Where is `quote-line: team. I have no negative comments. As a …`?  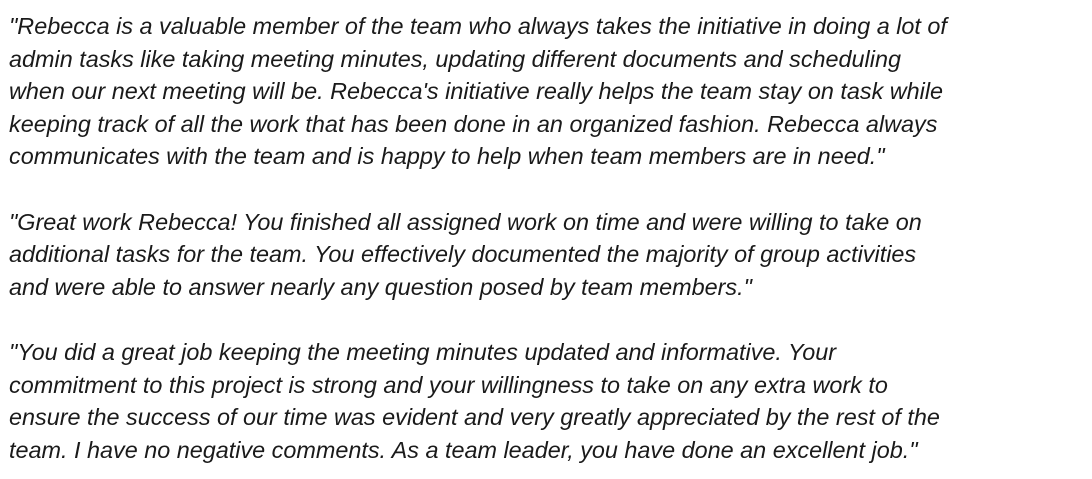 quote-line: team. I have no negative comments. As a … is located at coordinates (463, 449).